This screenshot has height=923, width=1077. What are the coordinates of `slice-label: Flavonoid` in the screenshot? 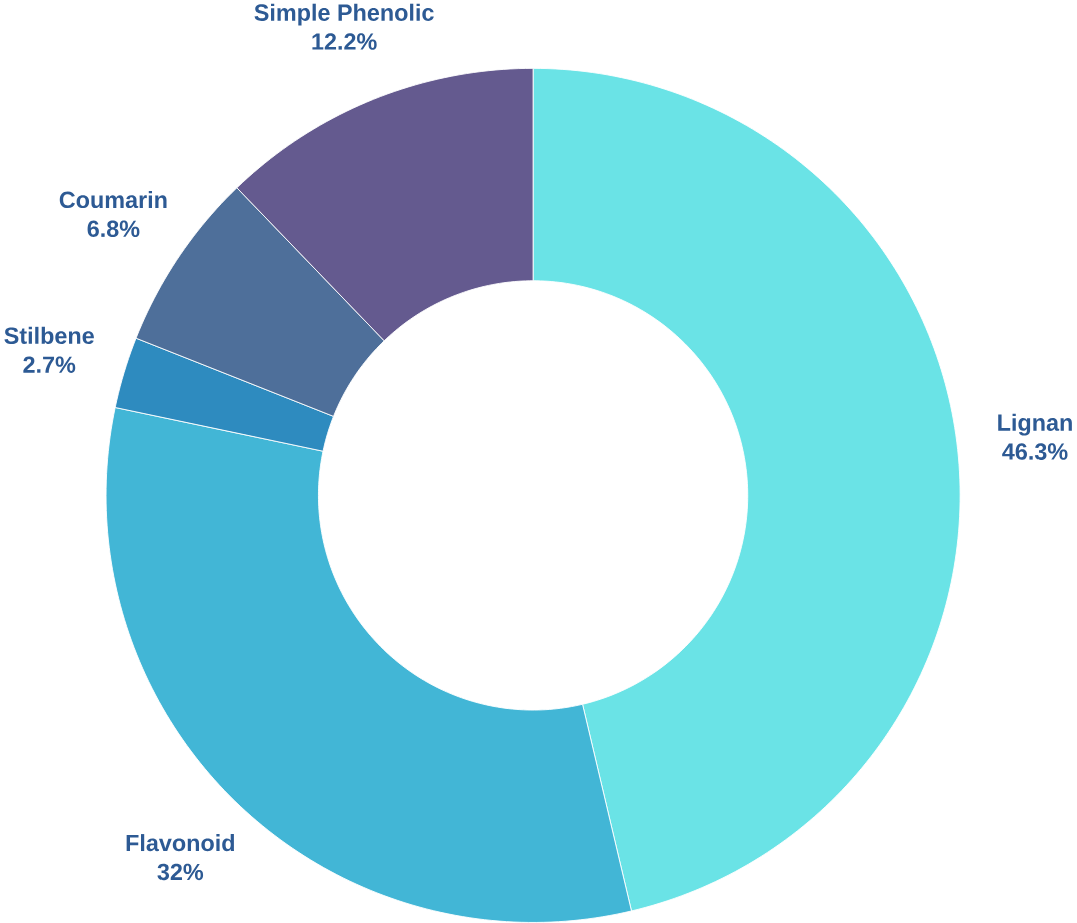 It's located at (180, 843).